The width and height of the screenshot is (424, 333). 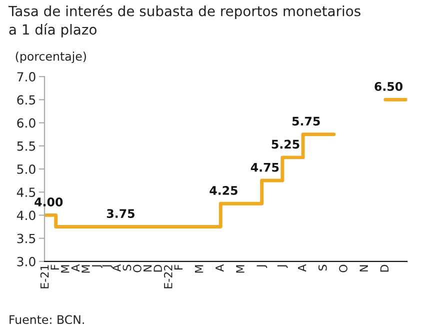 What do you see at coordinates (26, 239) in the screenshot?
I see `y-tick-label: 3.5` at bounding box center [26, 239].